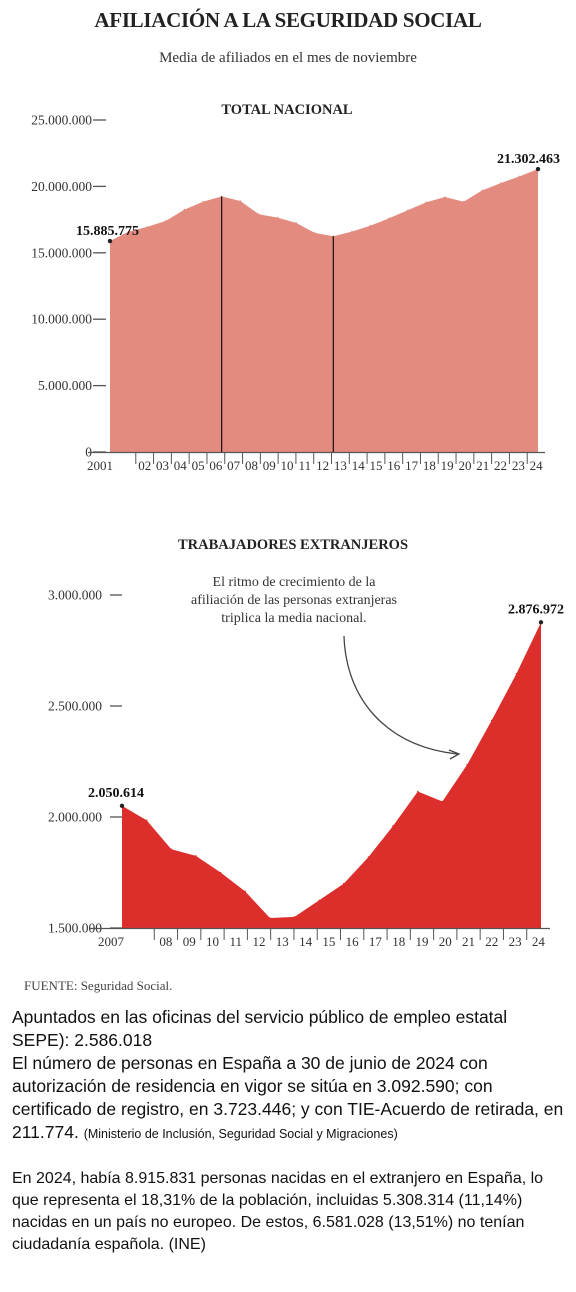 Image resolution: width=576 pixels, height=1292 pixels. Describe the element at coordinates (61, 186) in the screenshot. I see `y-tick-label: 20.000.000` at that location.